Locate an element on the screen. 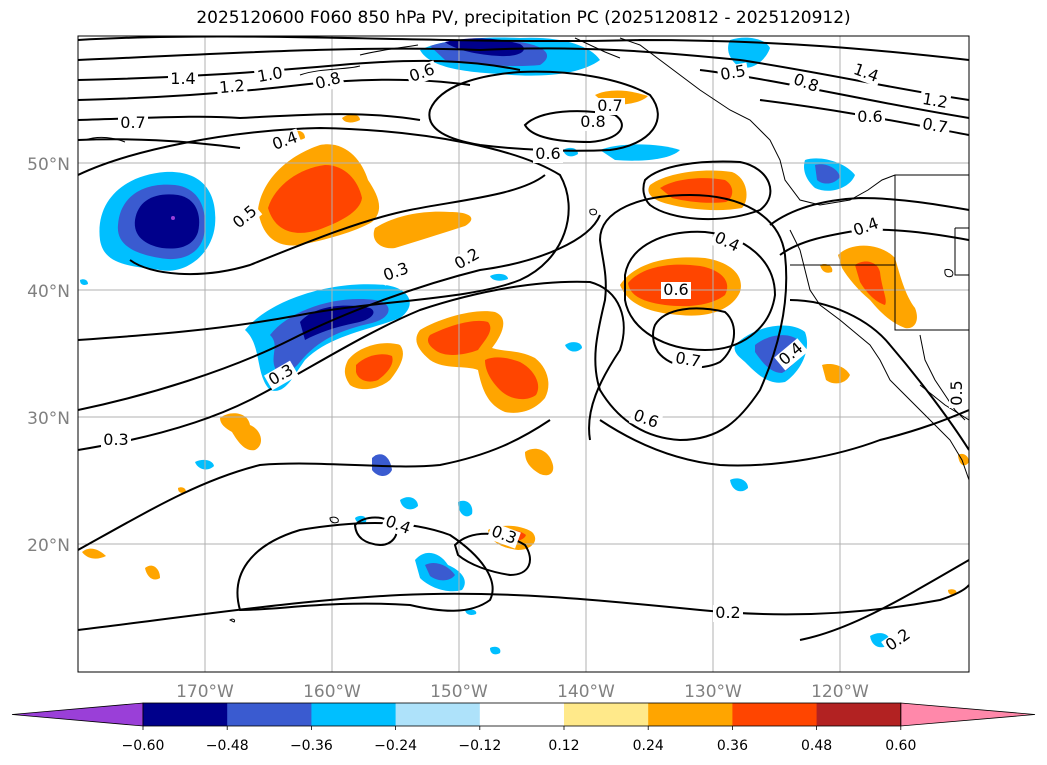  colorbar-tick-label: −0.36 is located at coordinates (311, 746).